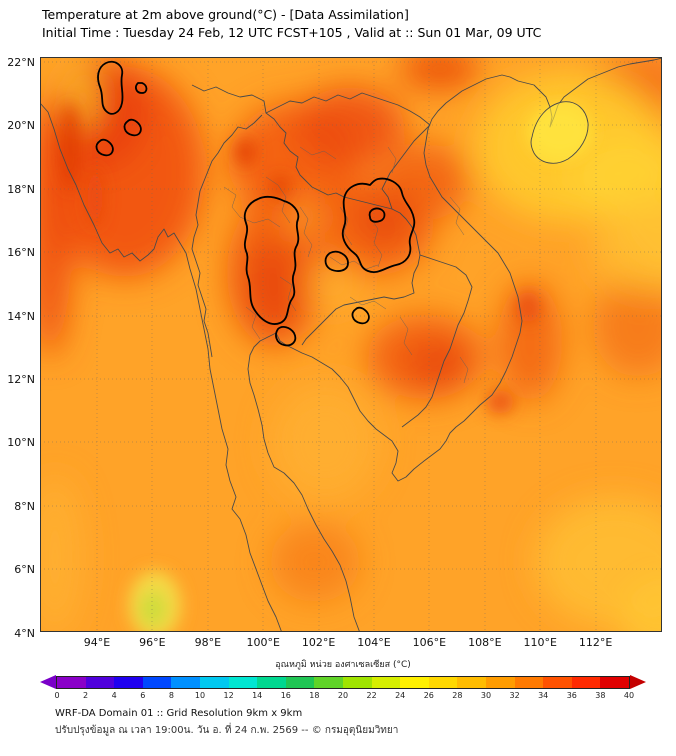 The height and width of the screenshot is (756, 676). What do you see at coordinates (629, 695) in the screenshot?
I see `colorbar-tick-label: 40` at bounding box center [629, 695].